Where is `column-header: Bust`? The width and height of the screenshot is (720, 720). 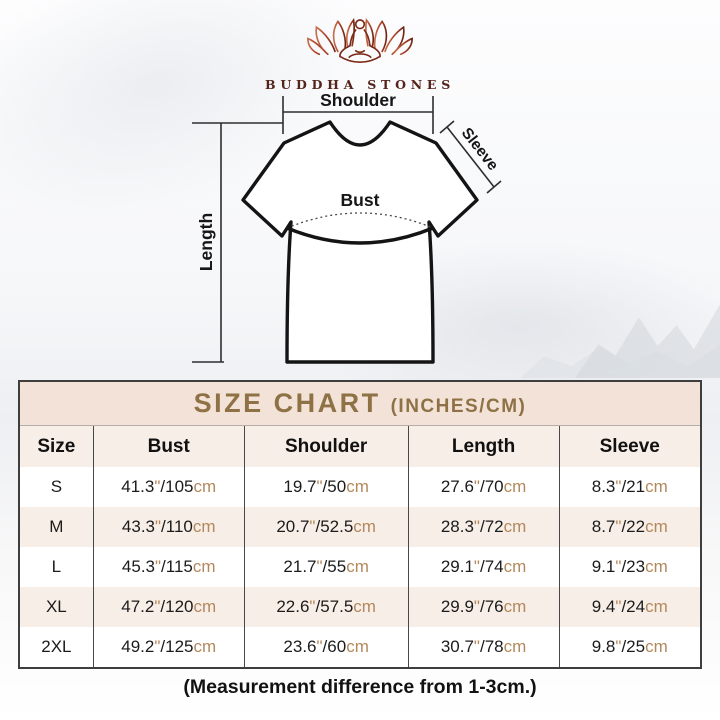 column-header: Bust is located at coordinates (168, 446).